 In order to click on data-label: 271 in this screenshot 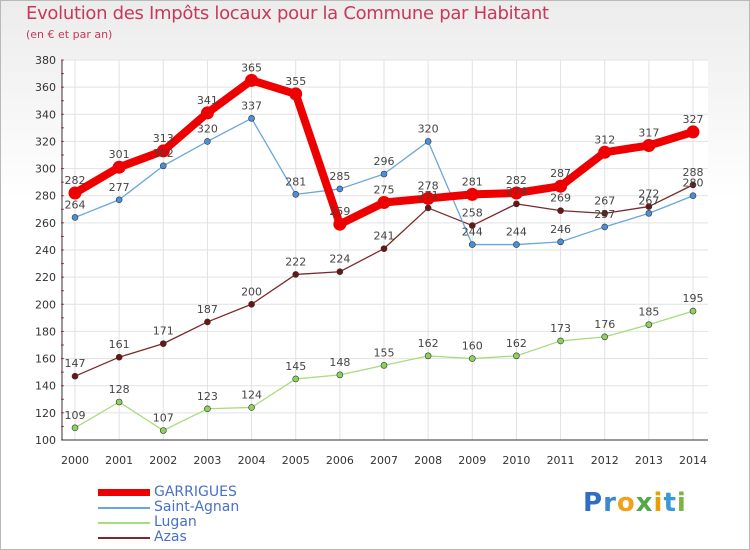, I will do `click(428, 195)`.